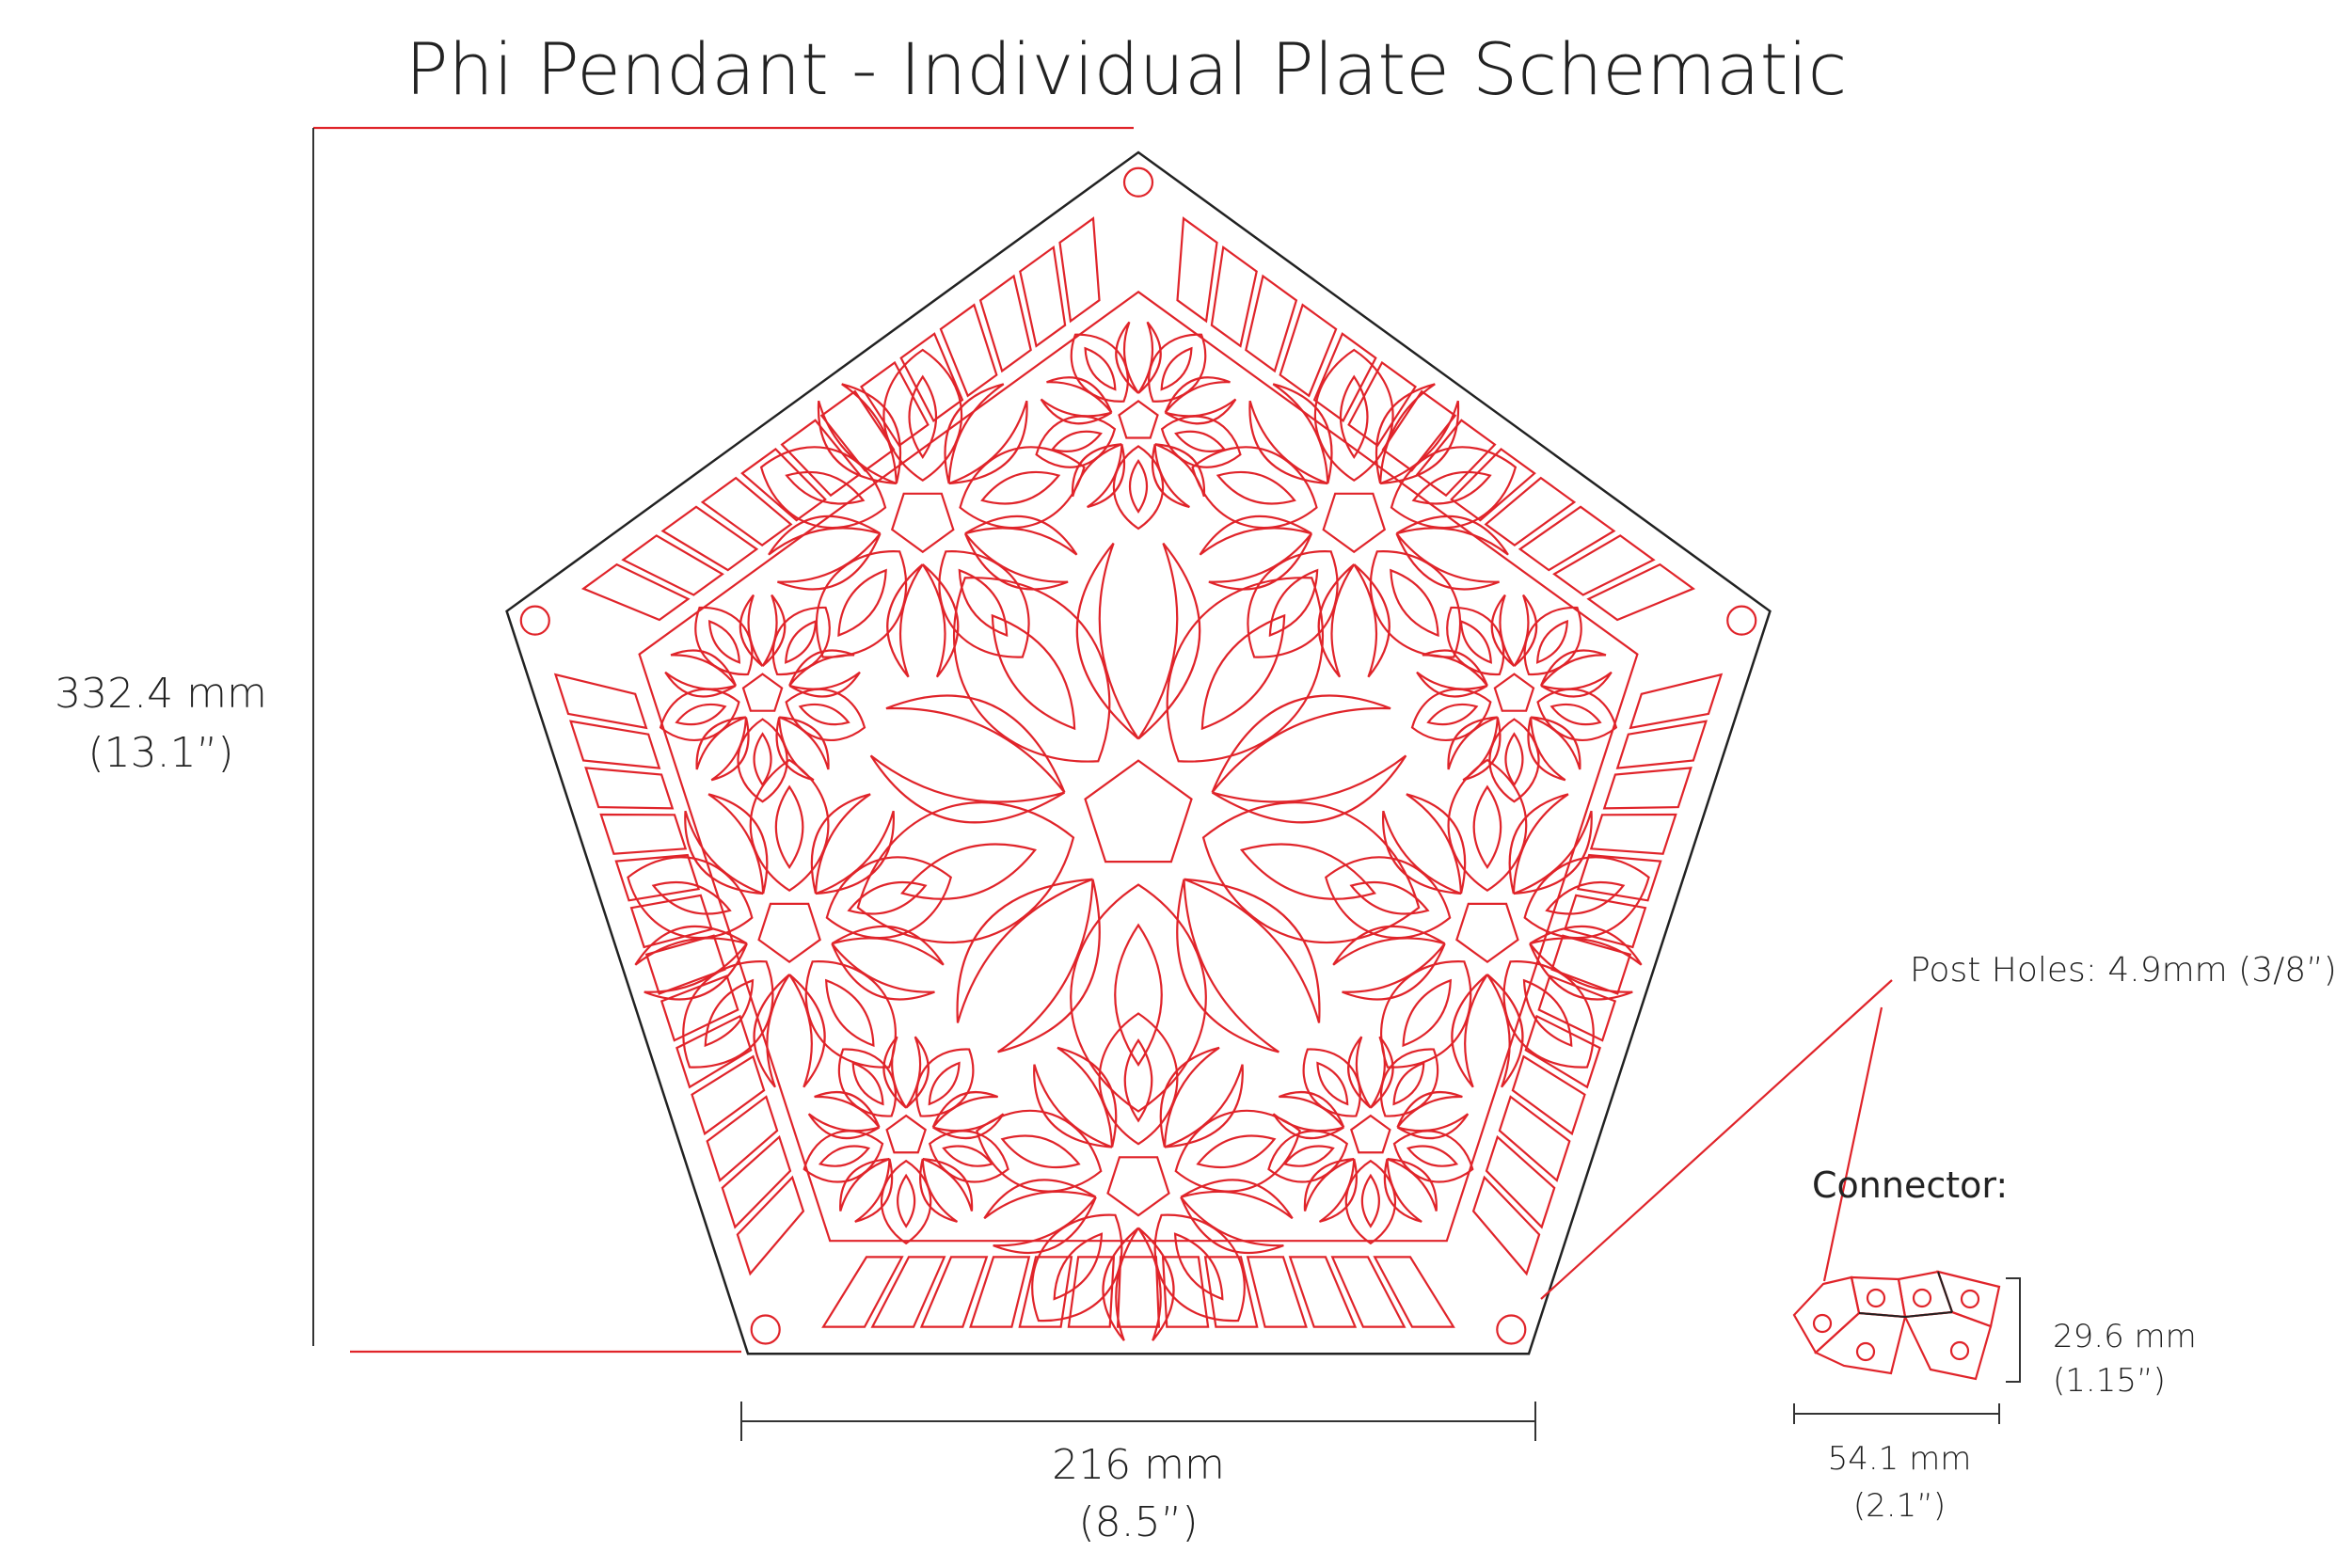 This screenshot has width=2352, height=1568. I want to click on connector, so click(1896, 1325).